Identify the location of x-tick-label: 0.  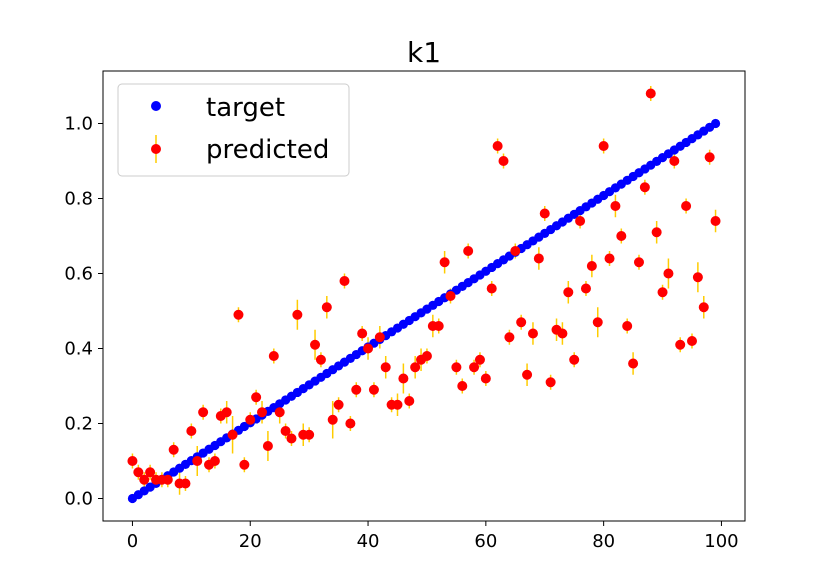
(132, 541).